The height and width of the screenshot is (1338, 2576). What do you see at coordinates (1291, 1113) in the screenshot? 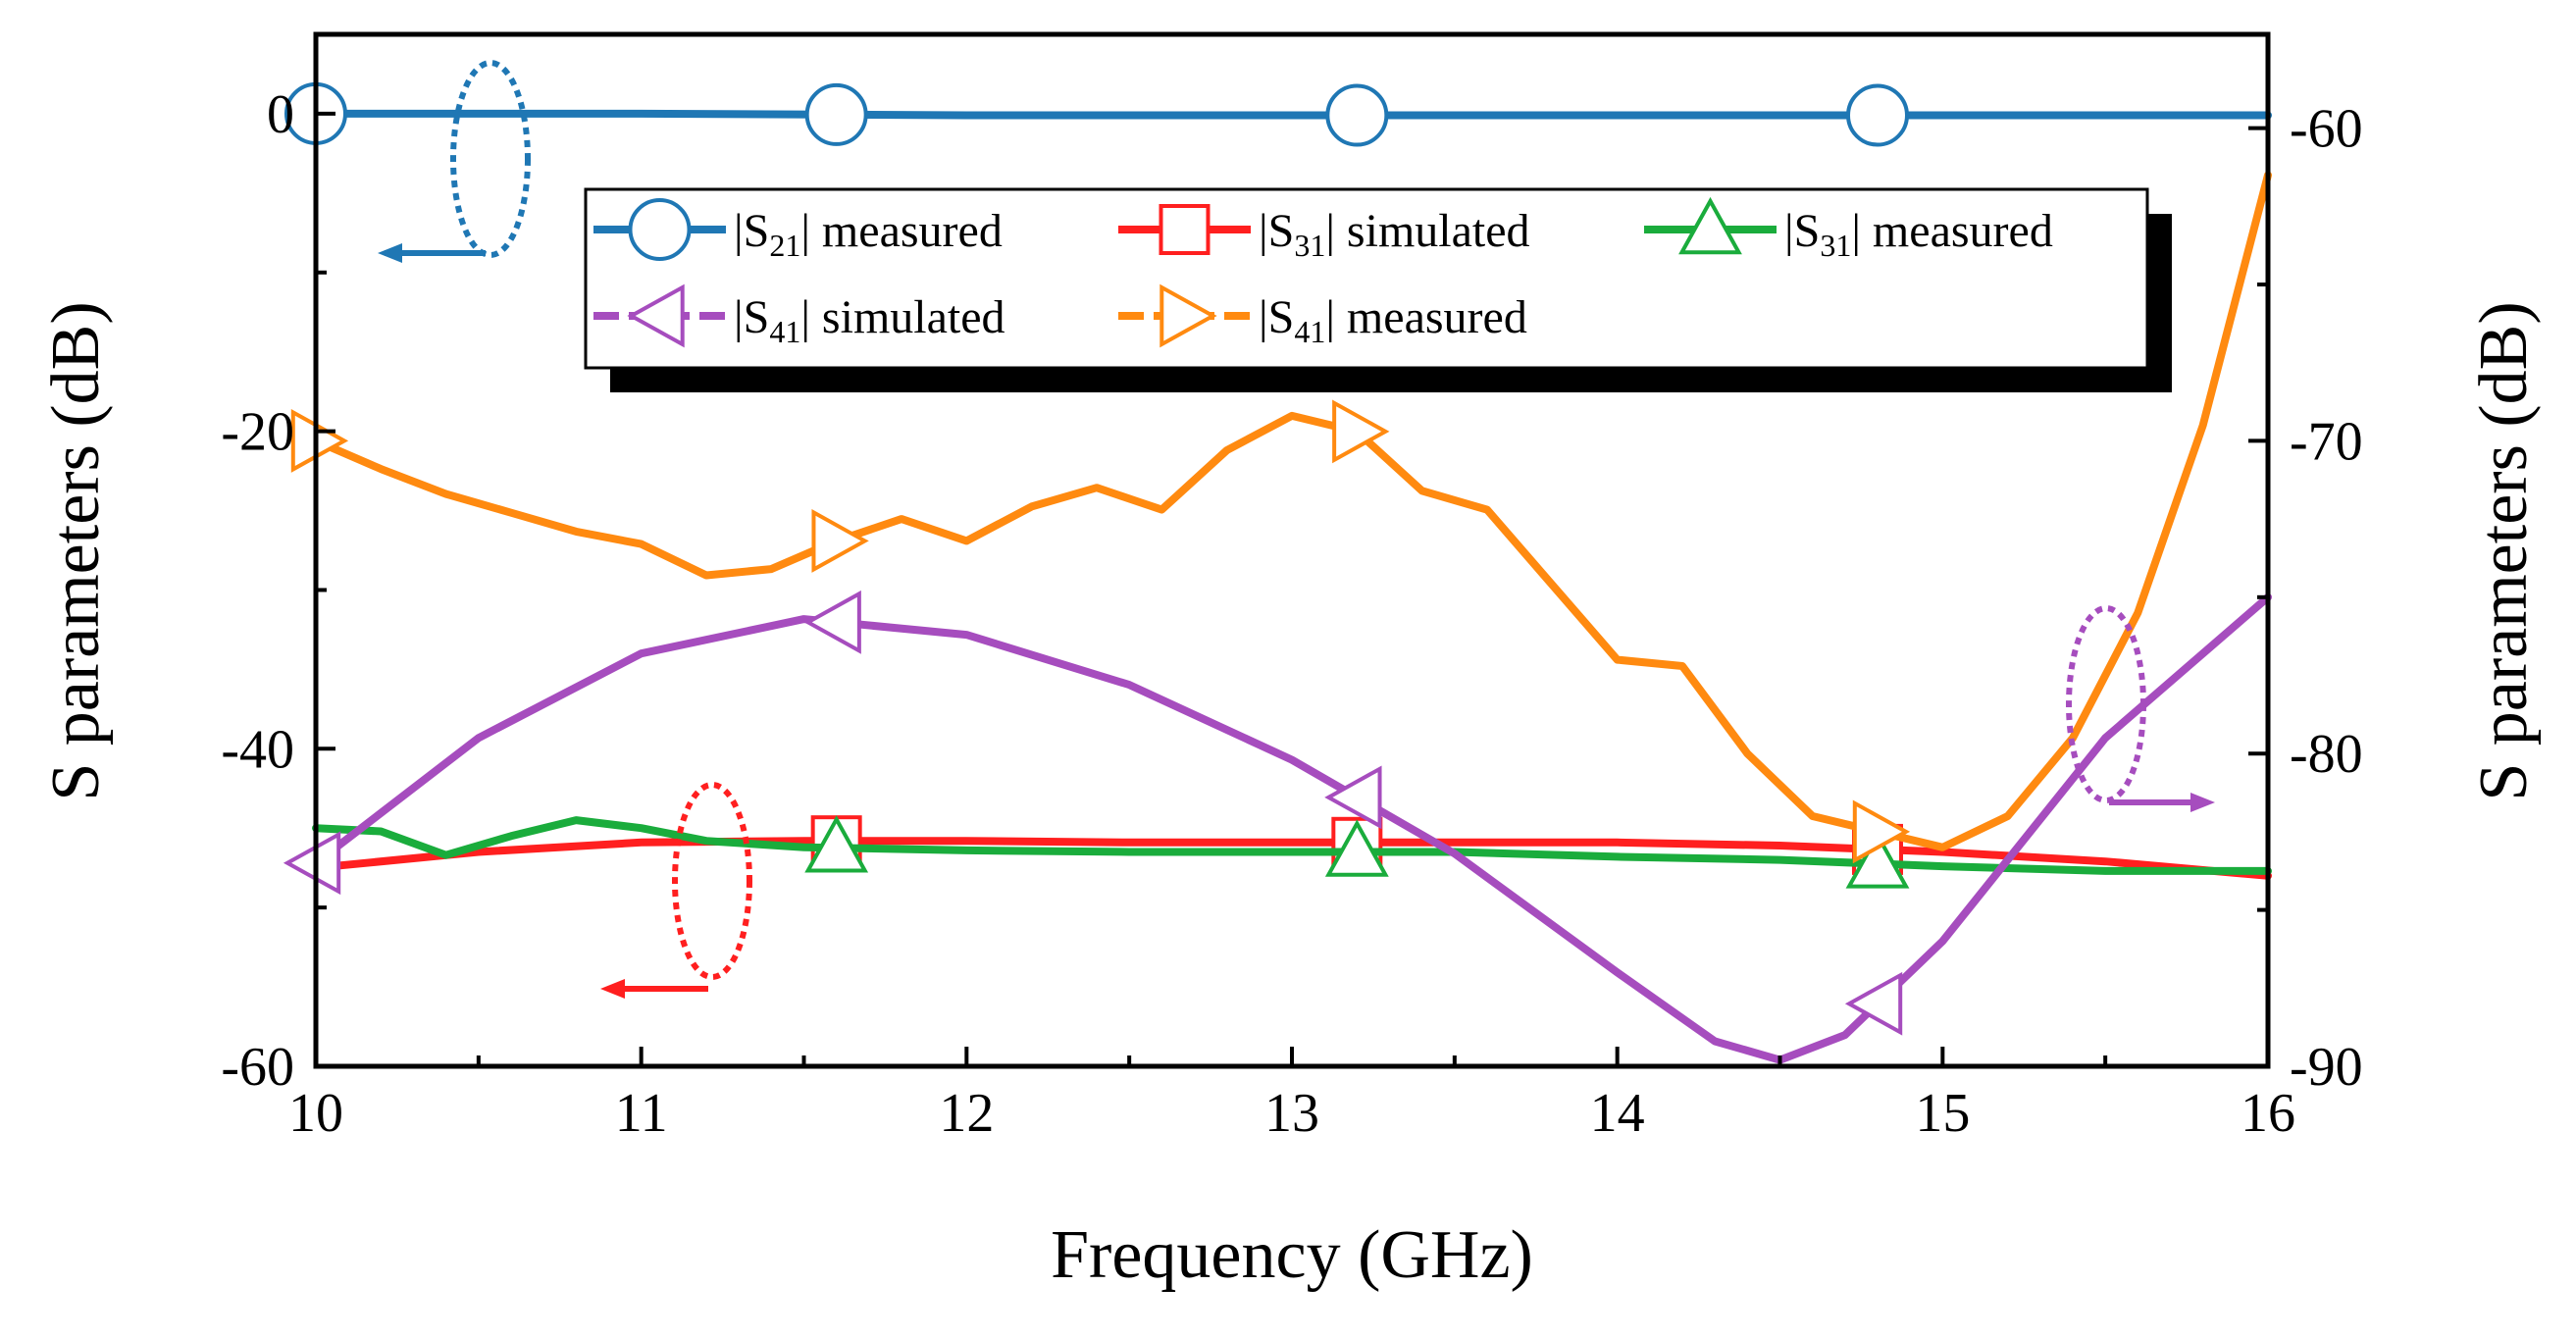
I see `x-tick-label-3: 13` at bounding box center [1291, 1113].